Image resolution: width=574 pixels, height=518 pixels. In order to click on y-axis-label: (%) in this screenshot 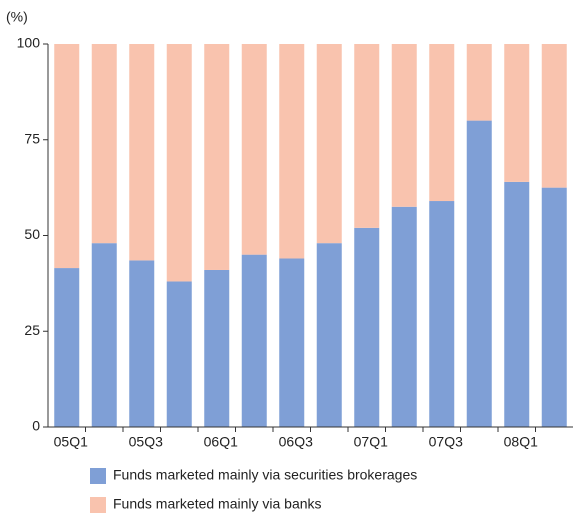, I will do `click(17, 17)`.